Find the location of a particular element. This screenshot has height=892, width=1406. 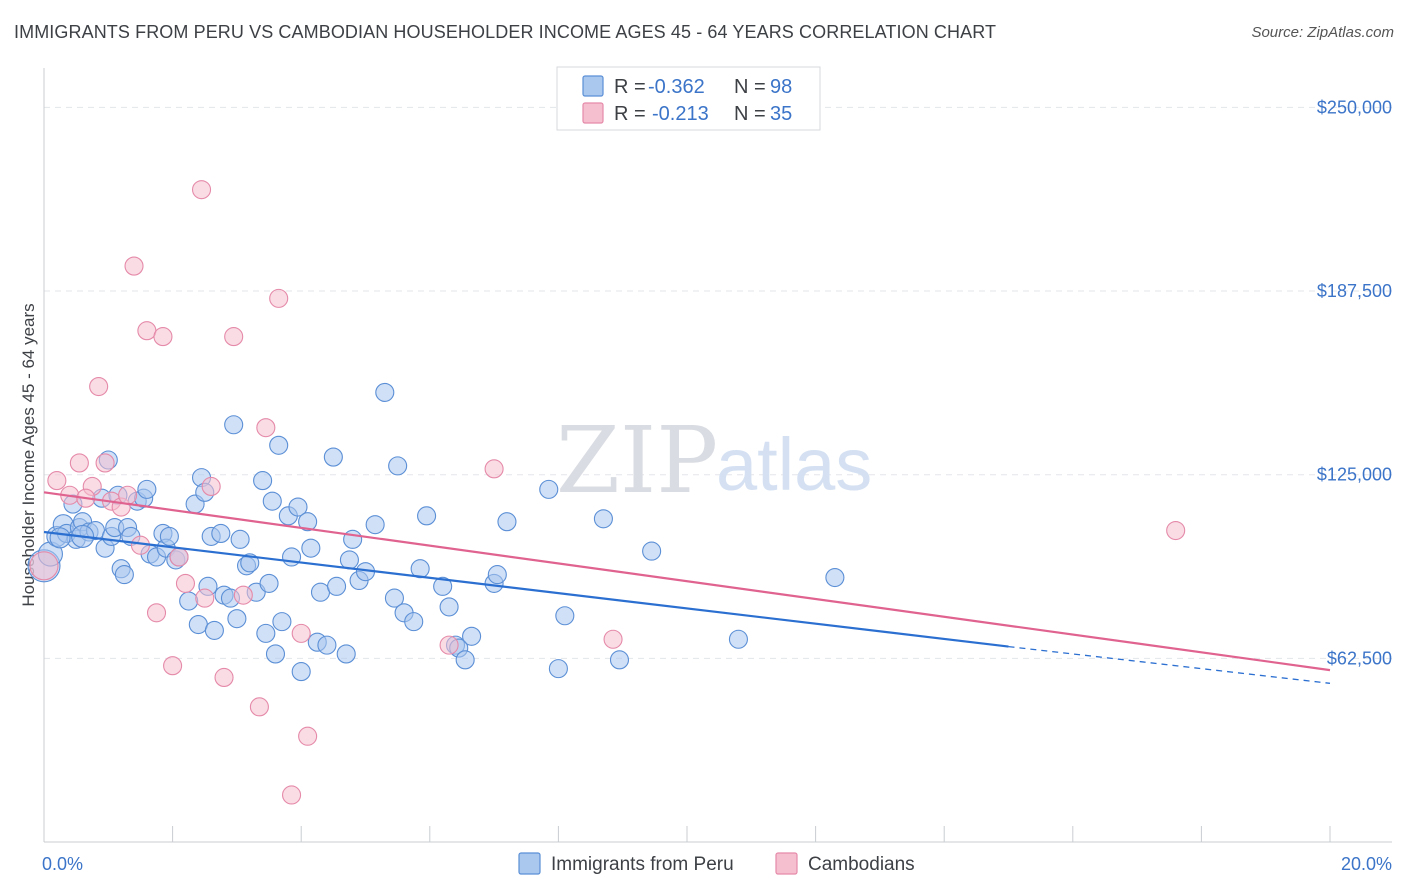

watermark: ZIP atlas is located at coordinates (714, 460).